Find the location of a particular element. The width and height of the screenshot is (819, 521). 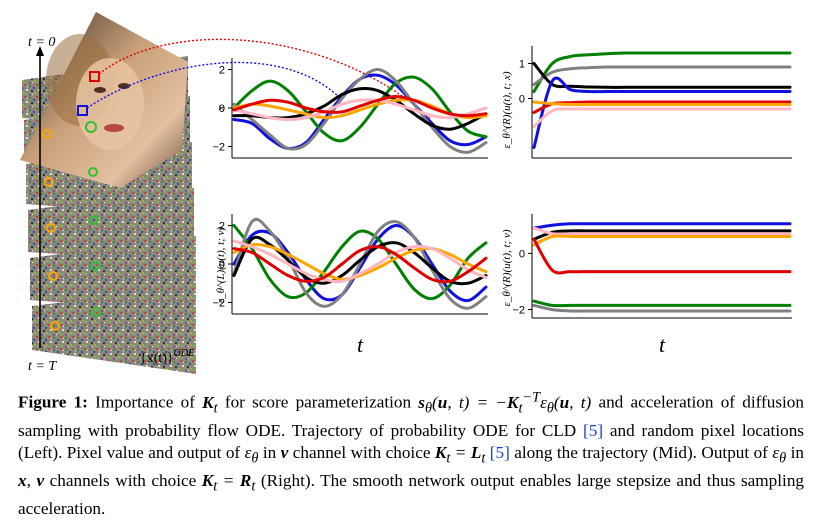

y-axis-label: ε_θ^(L)(u(t), t; v) is located at coordinates (221, 264).